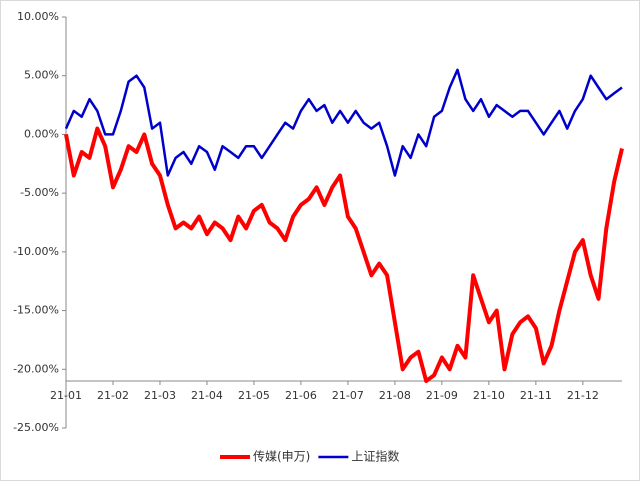 This screenshot has width=640, height=481. I want to click on y-tick-label: -5.00%, so click(39, 192).